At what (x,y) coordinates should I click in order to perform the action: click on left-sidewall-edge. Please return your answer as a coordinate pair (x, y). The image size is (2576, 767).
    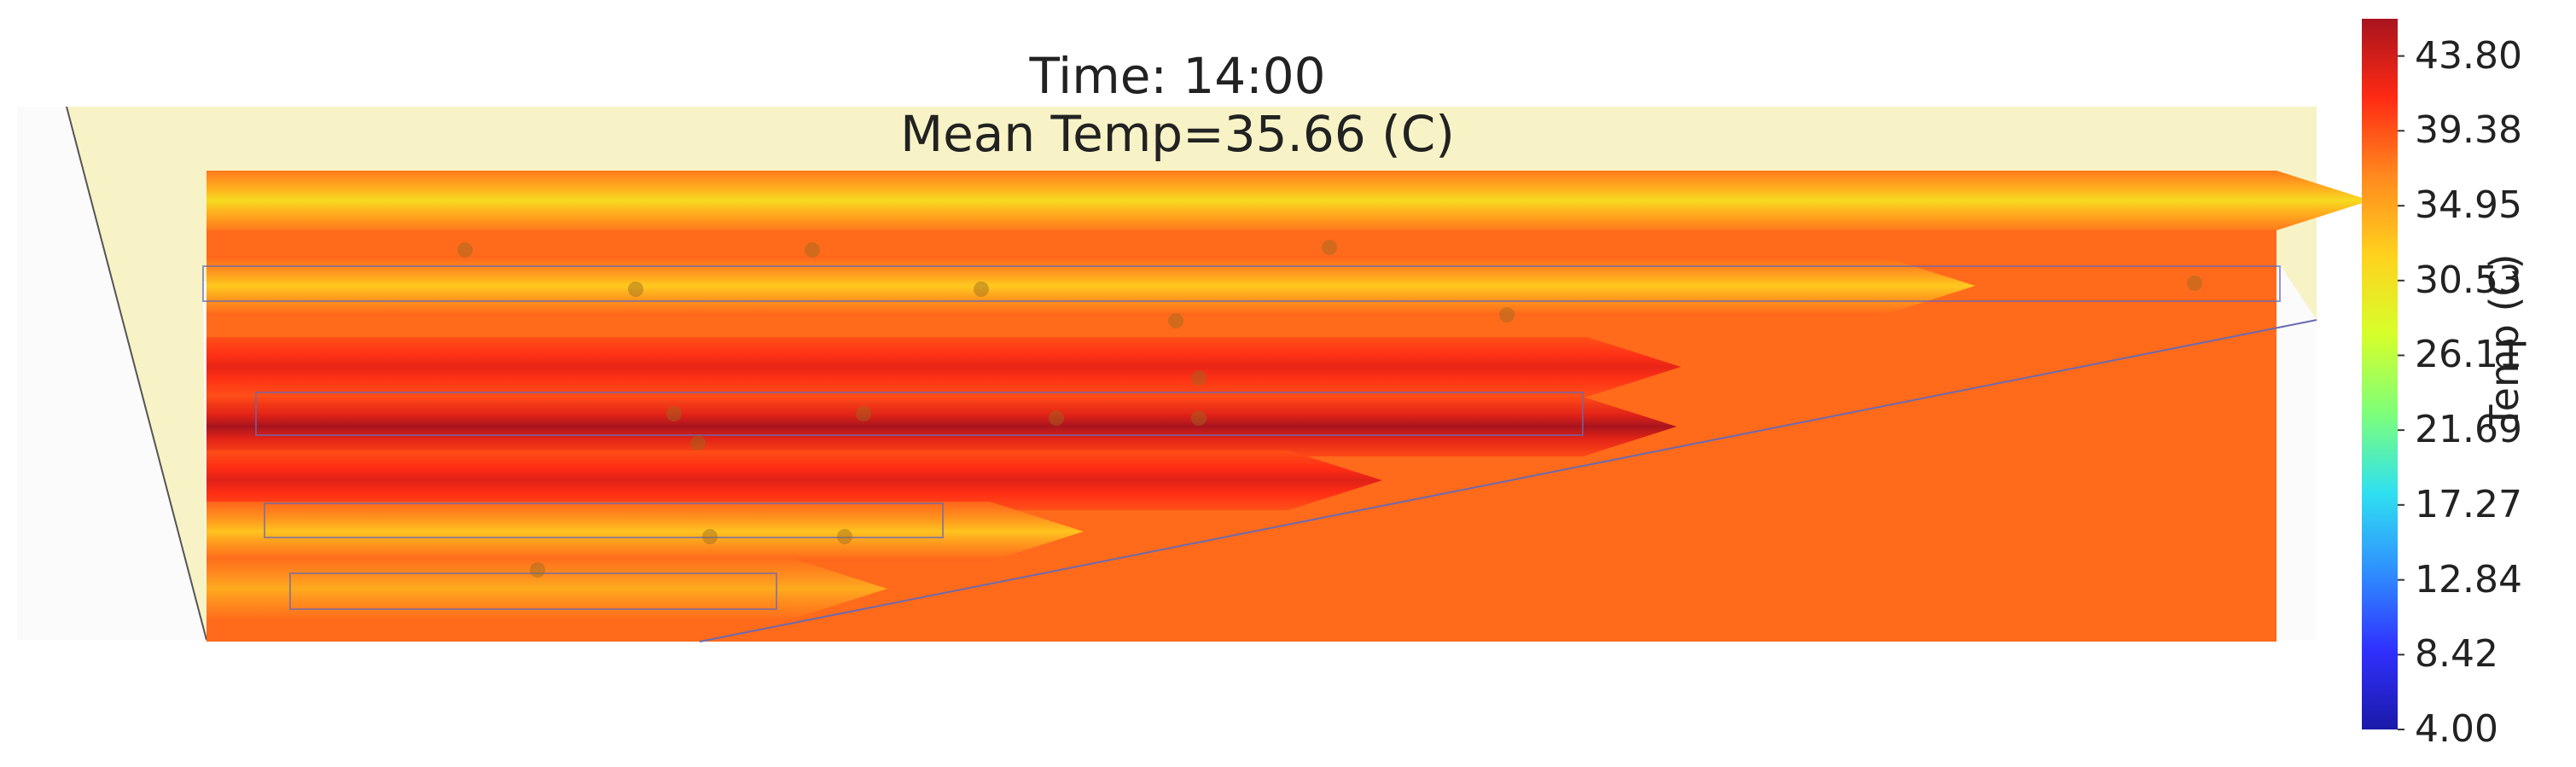
    Looking at the image, I should click on (136, 373).